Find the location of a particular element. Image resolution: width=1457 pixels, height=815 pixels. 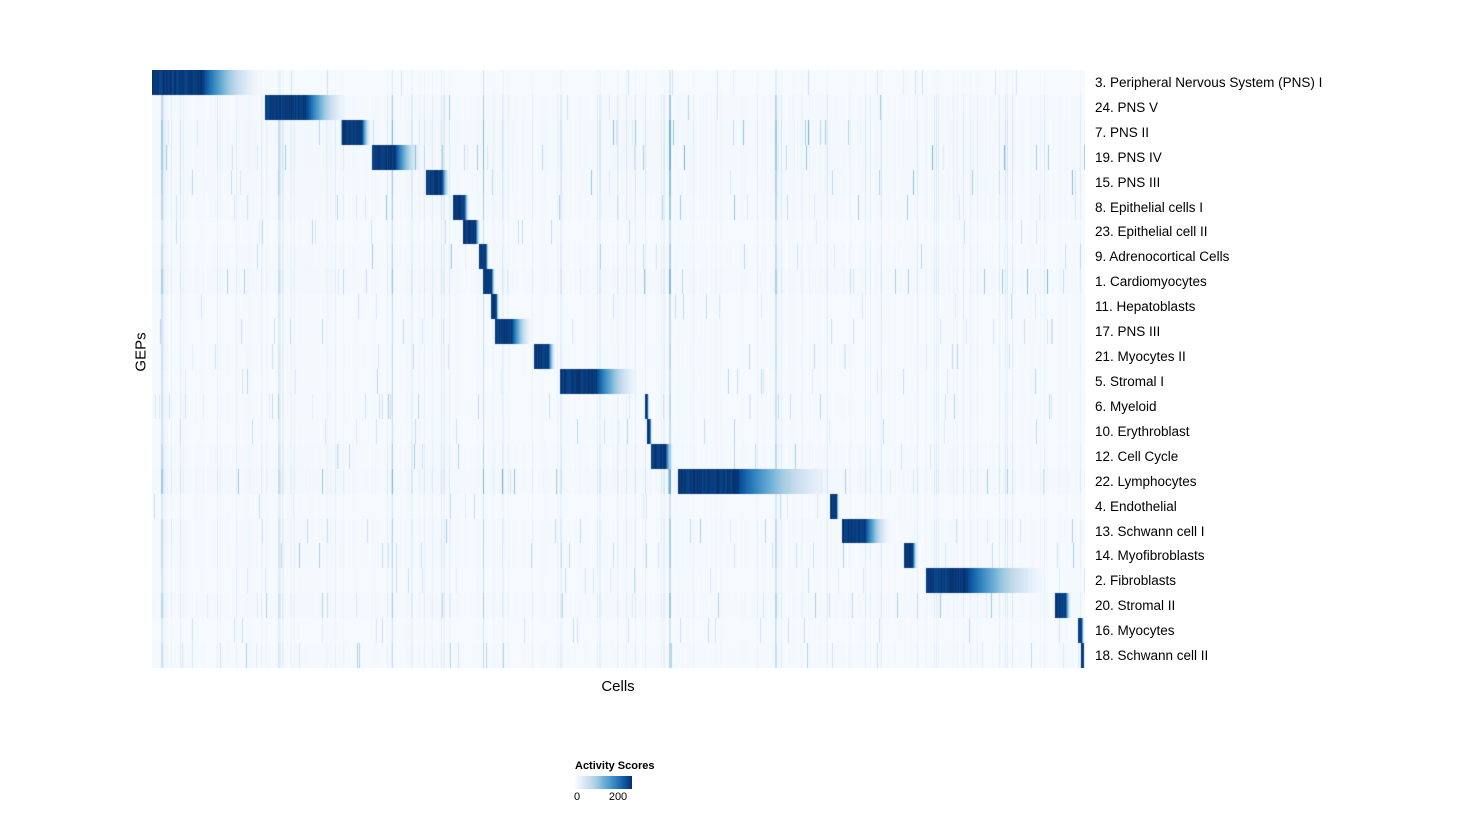

row-label: 20. Stromal II is located at coordinates (1135, 606).